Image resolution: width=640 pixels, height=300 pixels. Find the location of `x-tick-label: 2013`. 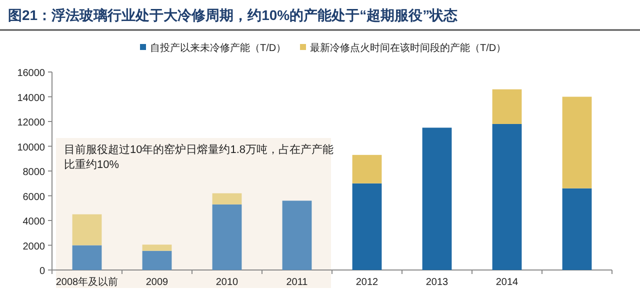

x-tick-label: 2013 is located at coordinates (437, 282).